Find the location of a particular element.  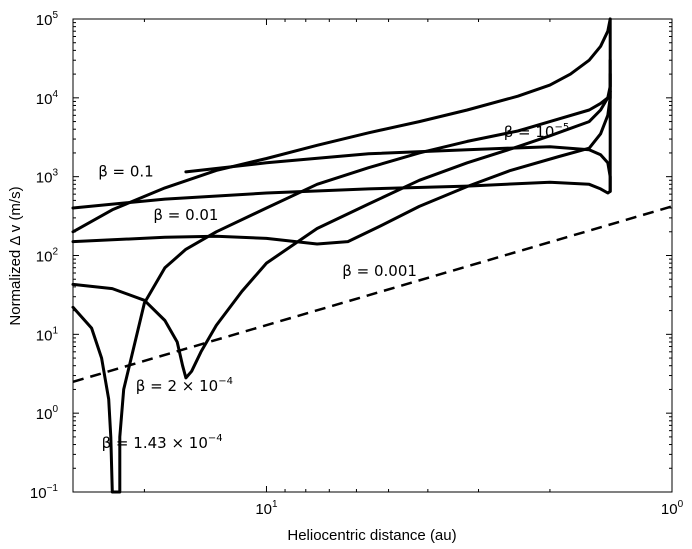

y-tick-label: 10⁻¹ is located at coordinates (44, 492).